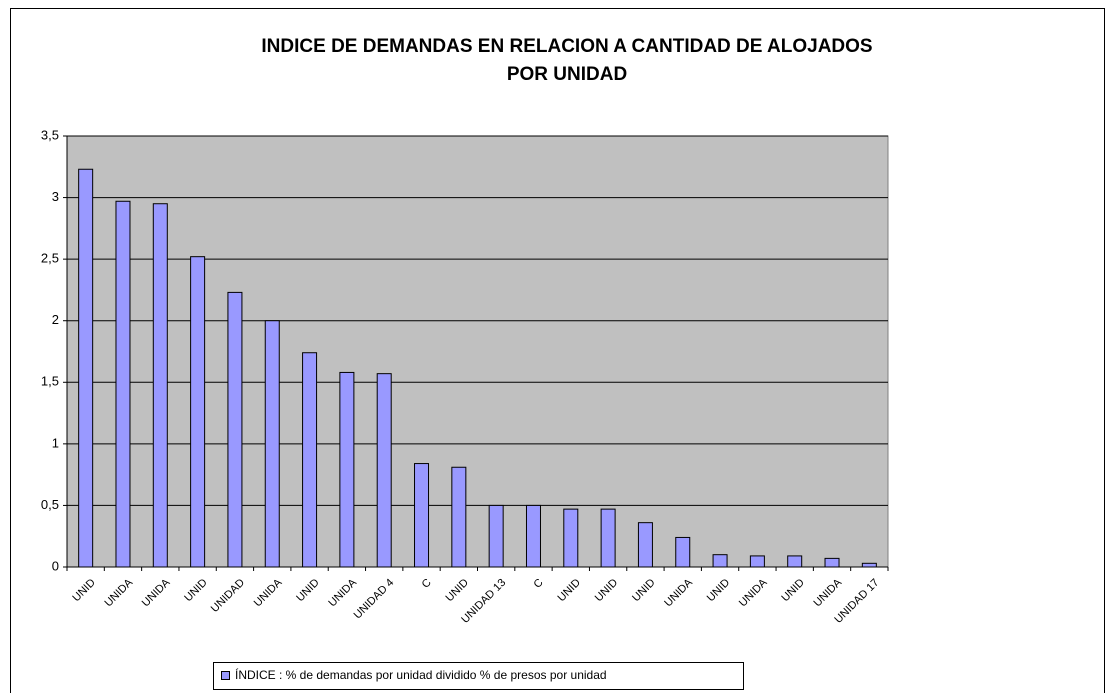 The height and width of the screenshot is (693, 1115). Describe the element at coordinates (225, 675) in the screenshot. I see `legend-swatch` at that location.